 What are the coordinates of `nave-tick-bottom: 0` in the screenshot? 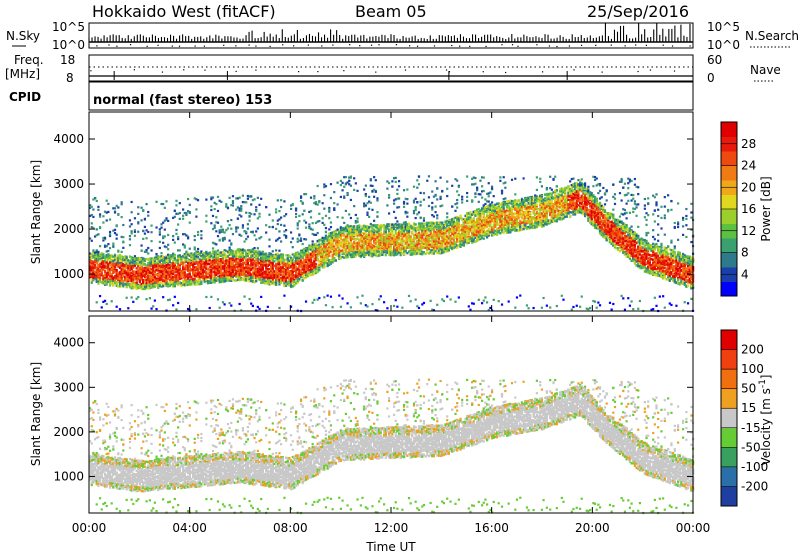 It's located at (711, 78).